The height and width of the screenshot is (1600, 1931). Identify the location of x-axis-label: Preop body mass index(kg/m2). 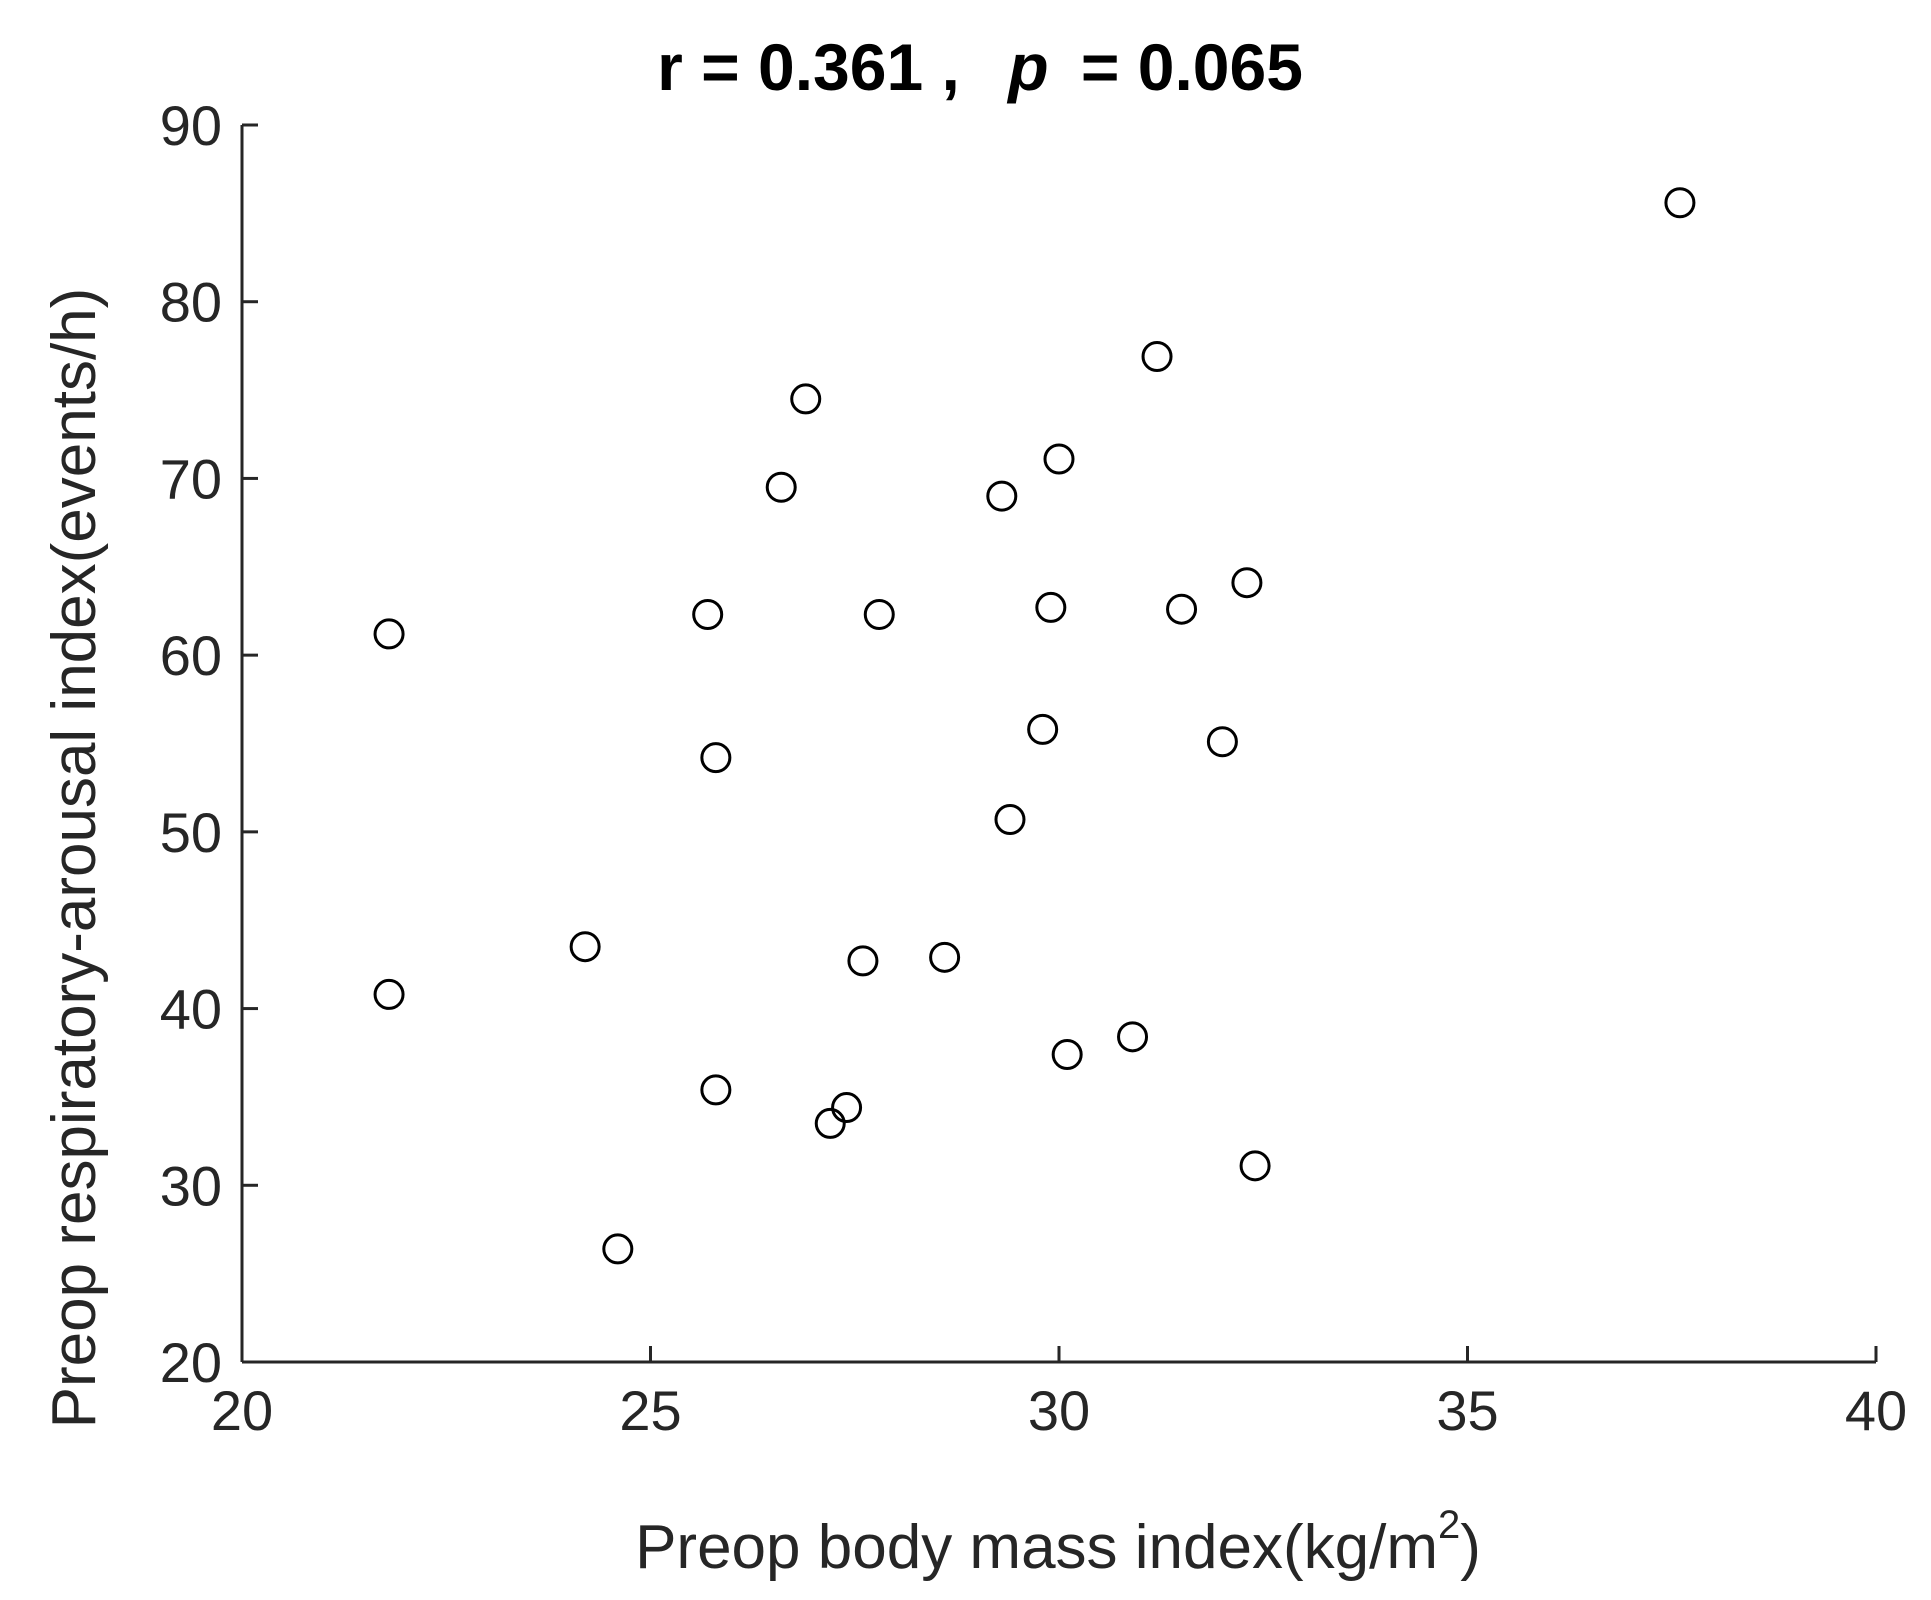
(1058, 1542).